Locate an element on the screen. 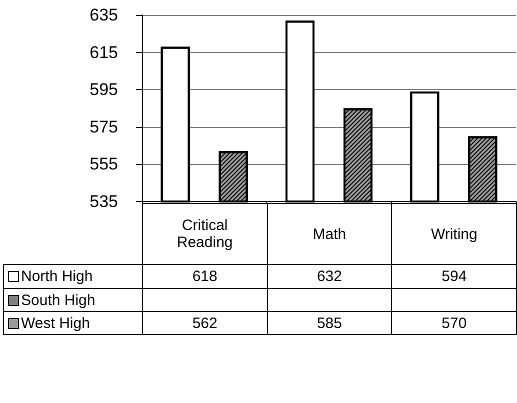 The height and width of the screenshot is (403, 517). data-label: 585 is located at coordinates (329, 323).